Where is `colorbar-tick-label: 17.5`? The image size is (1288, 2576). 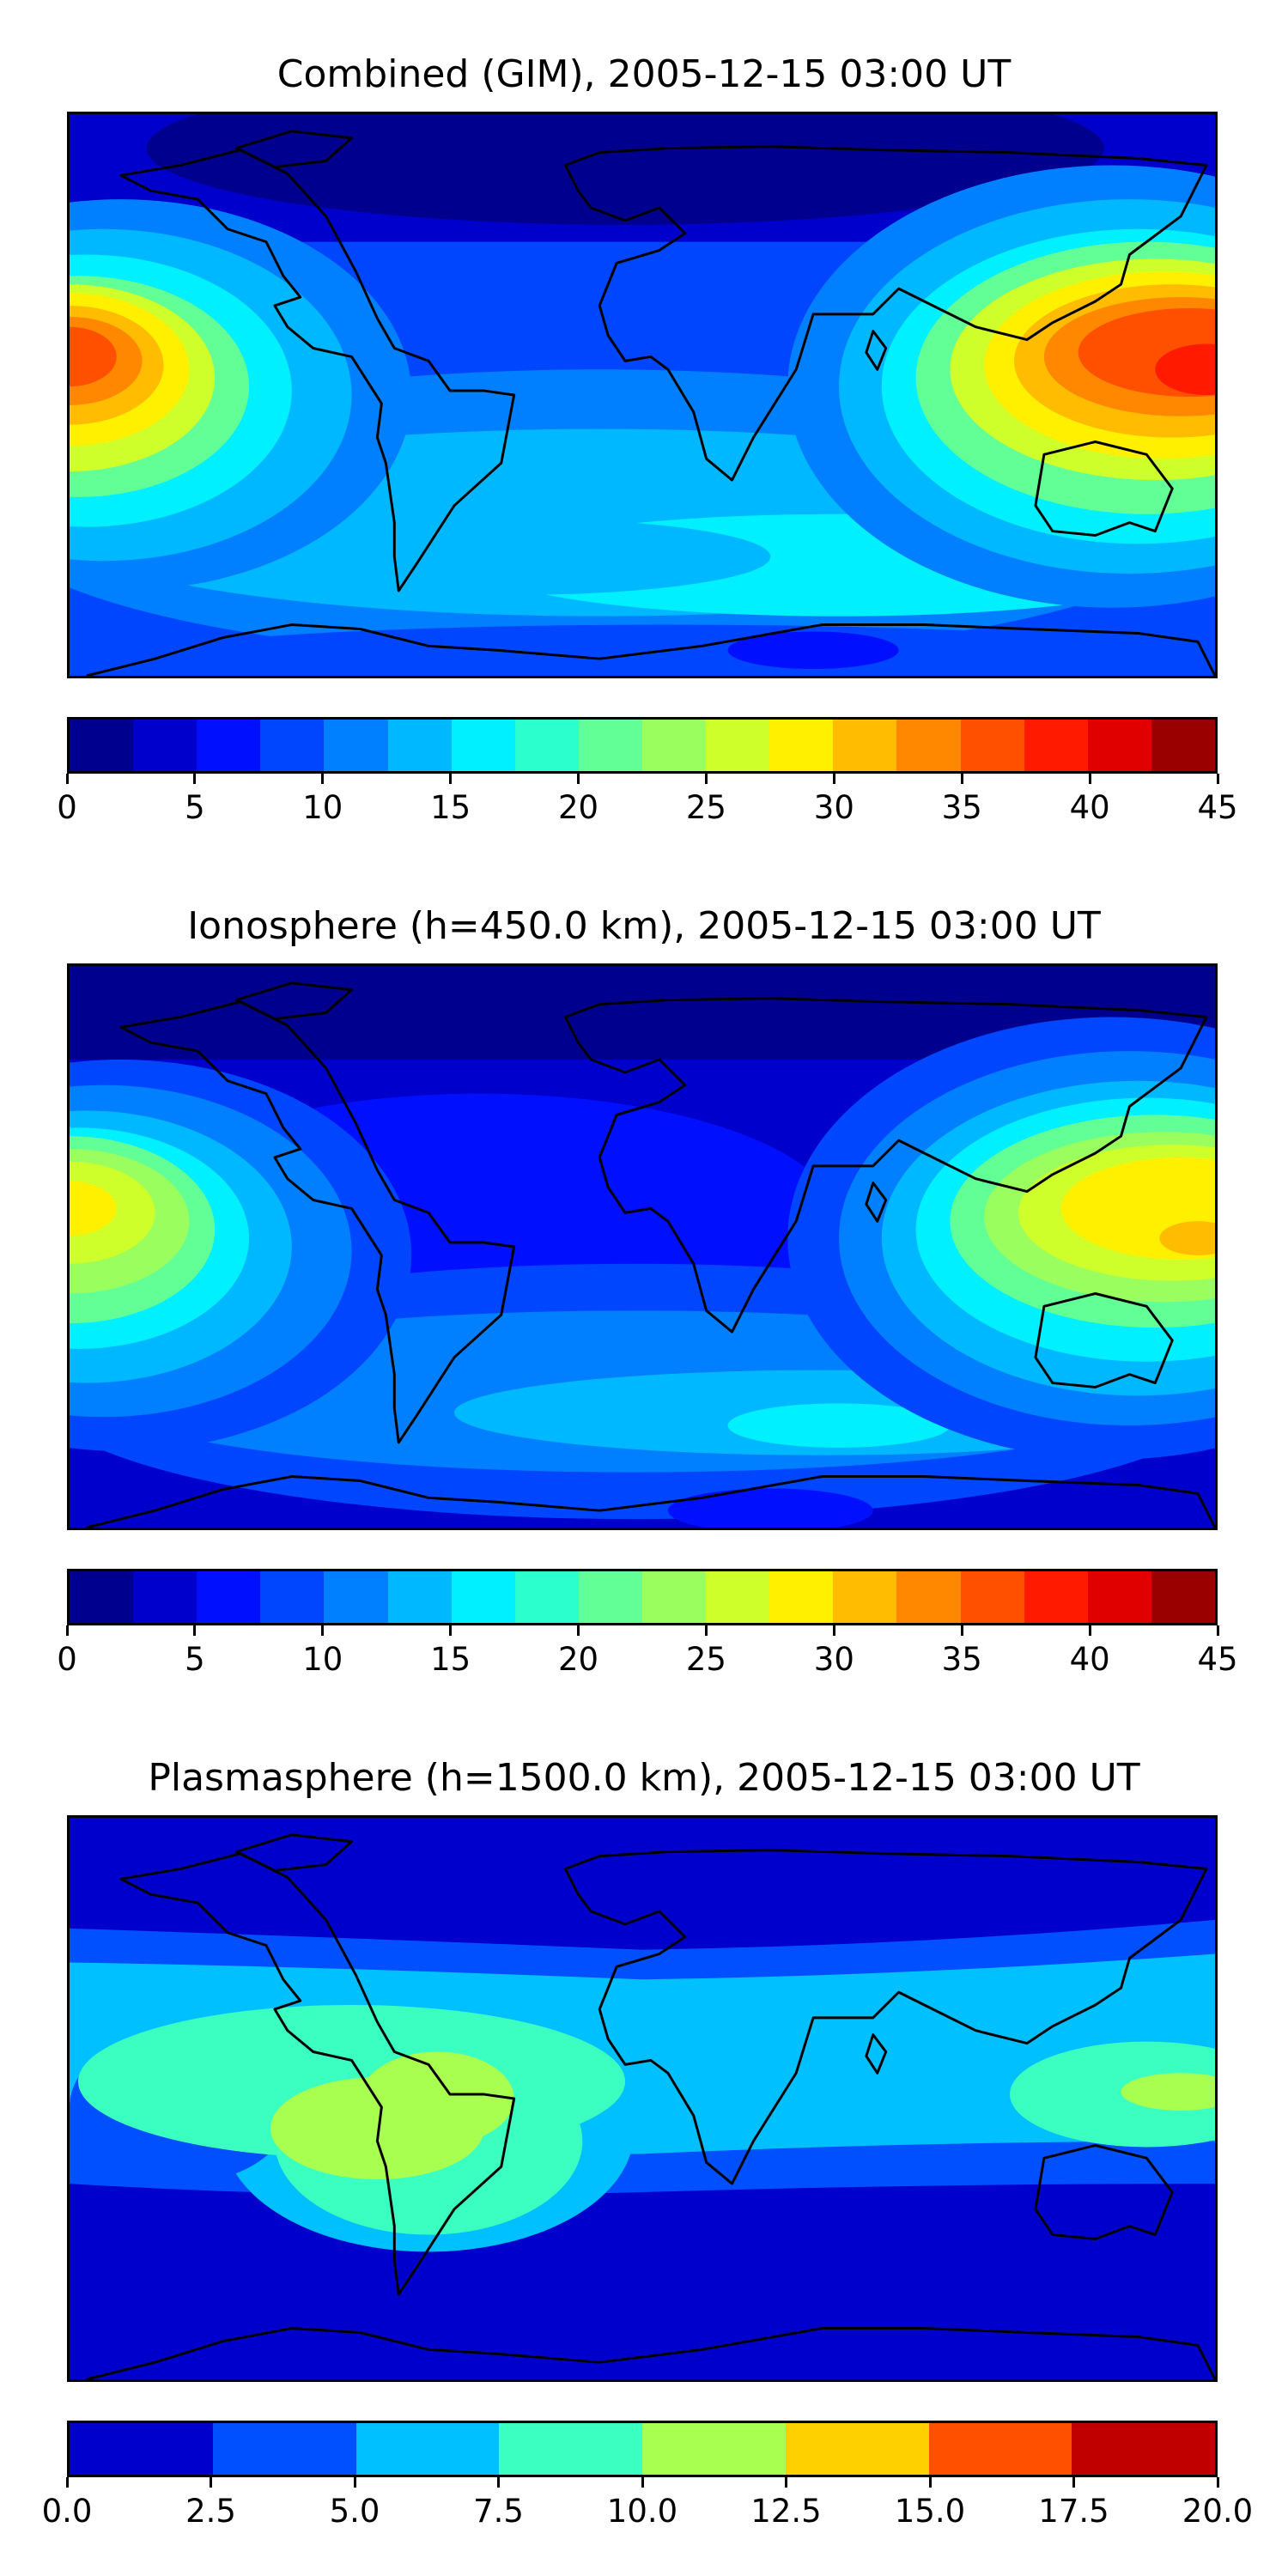
colorbar-tick-label: 17.5 is located at coordinates (1074, 2511).